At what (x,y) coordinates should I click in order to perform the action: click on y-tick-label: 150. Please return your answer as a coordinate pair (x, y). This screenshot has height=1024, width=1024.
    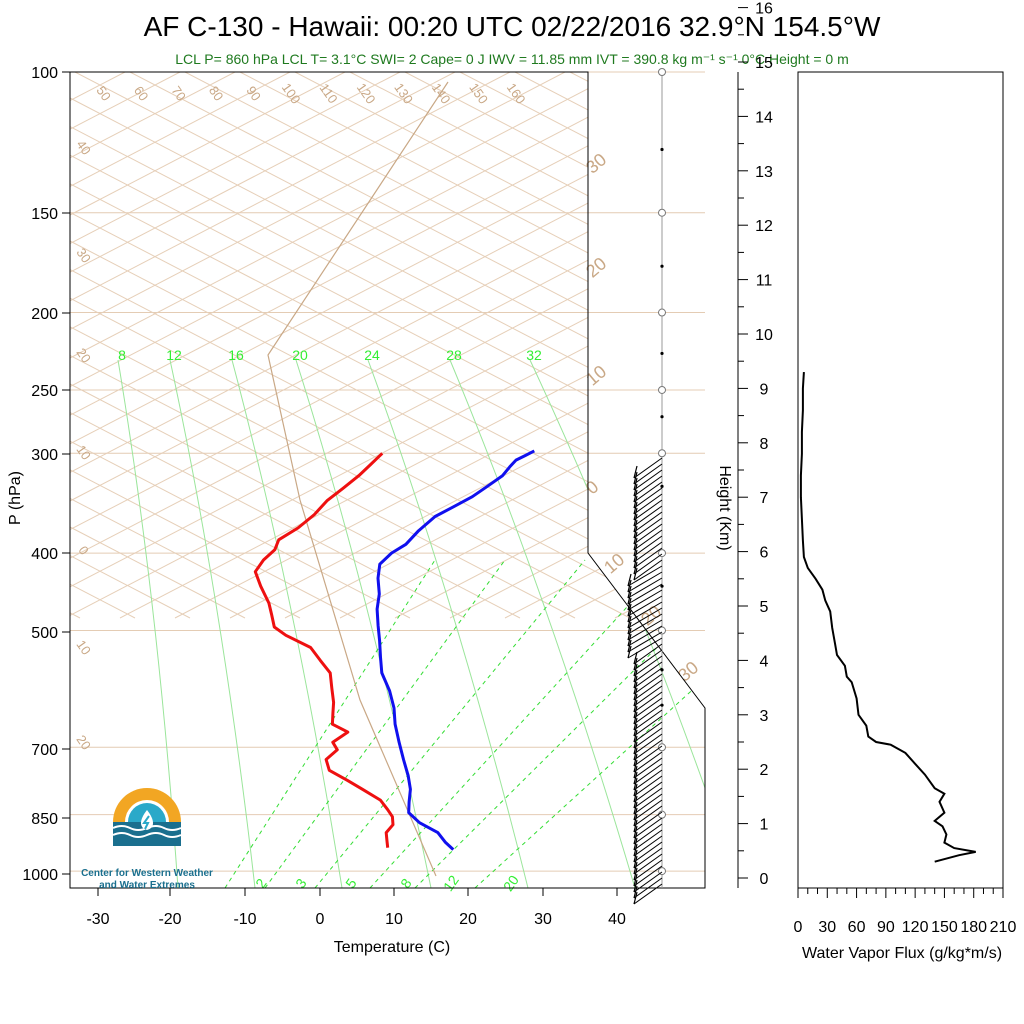
    Looking at the image, I should click on (44, 214).